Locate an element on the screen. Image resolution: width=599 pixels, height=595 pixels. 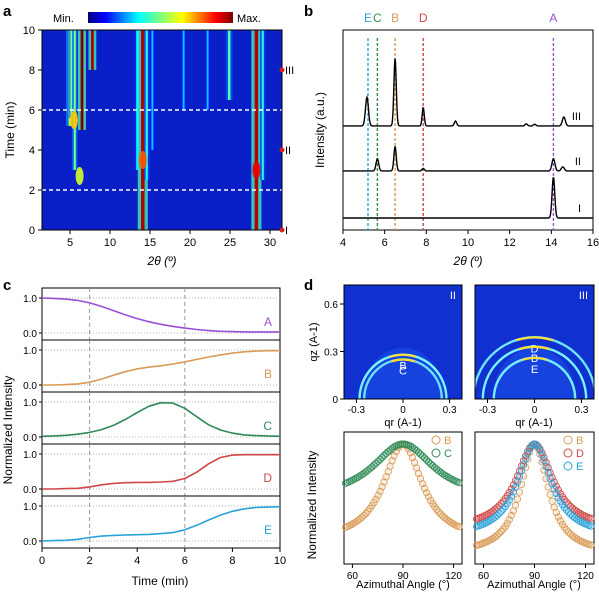
gisaxs-ring-label-D: D is located at coordinates (535, 349).